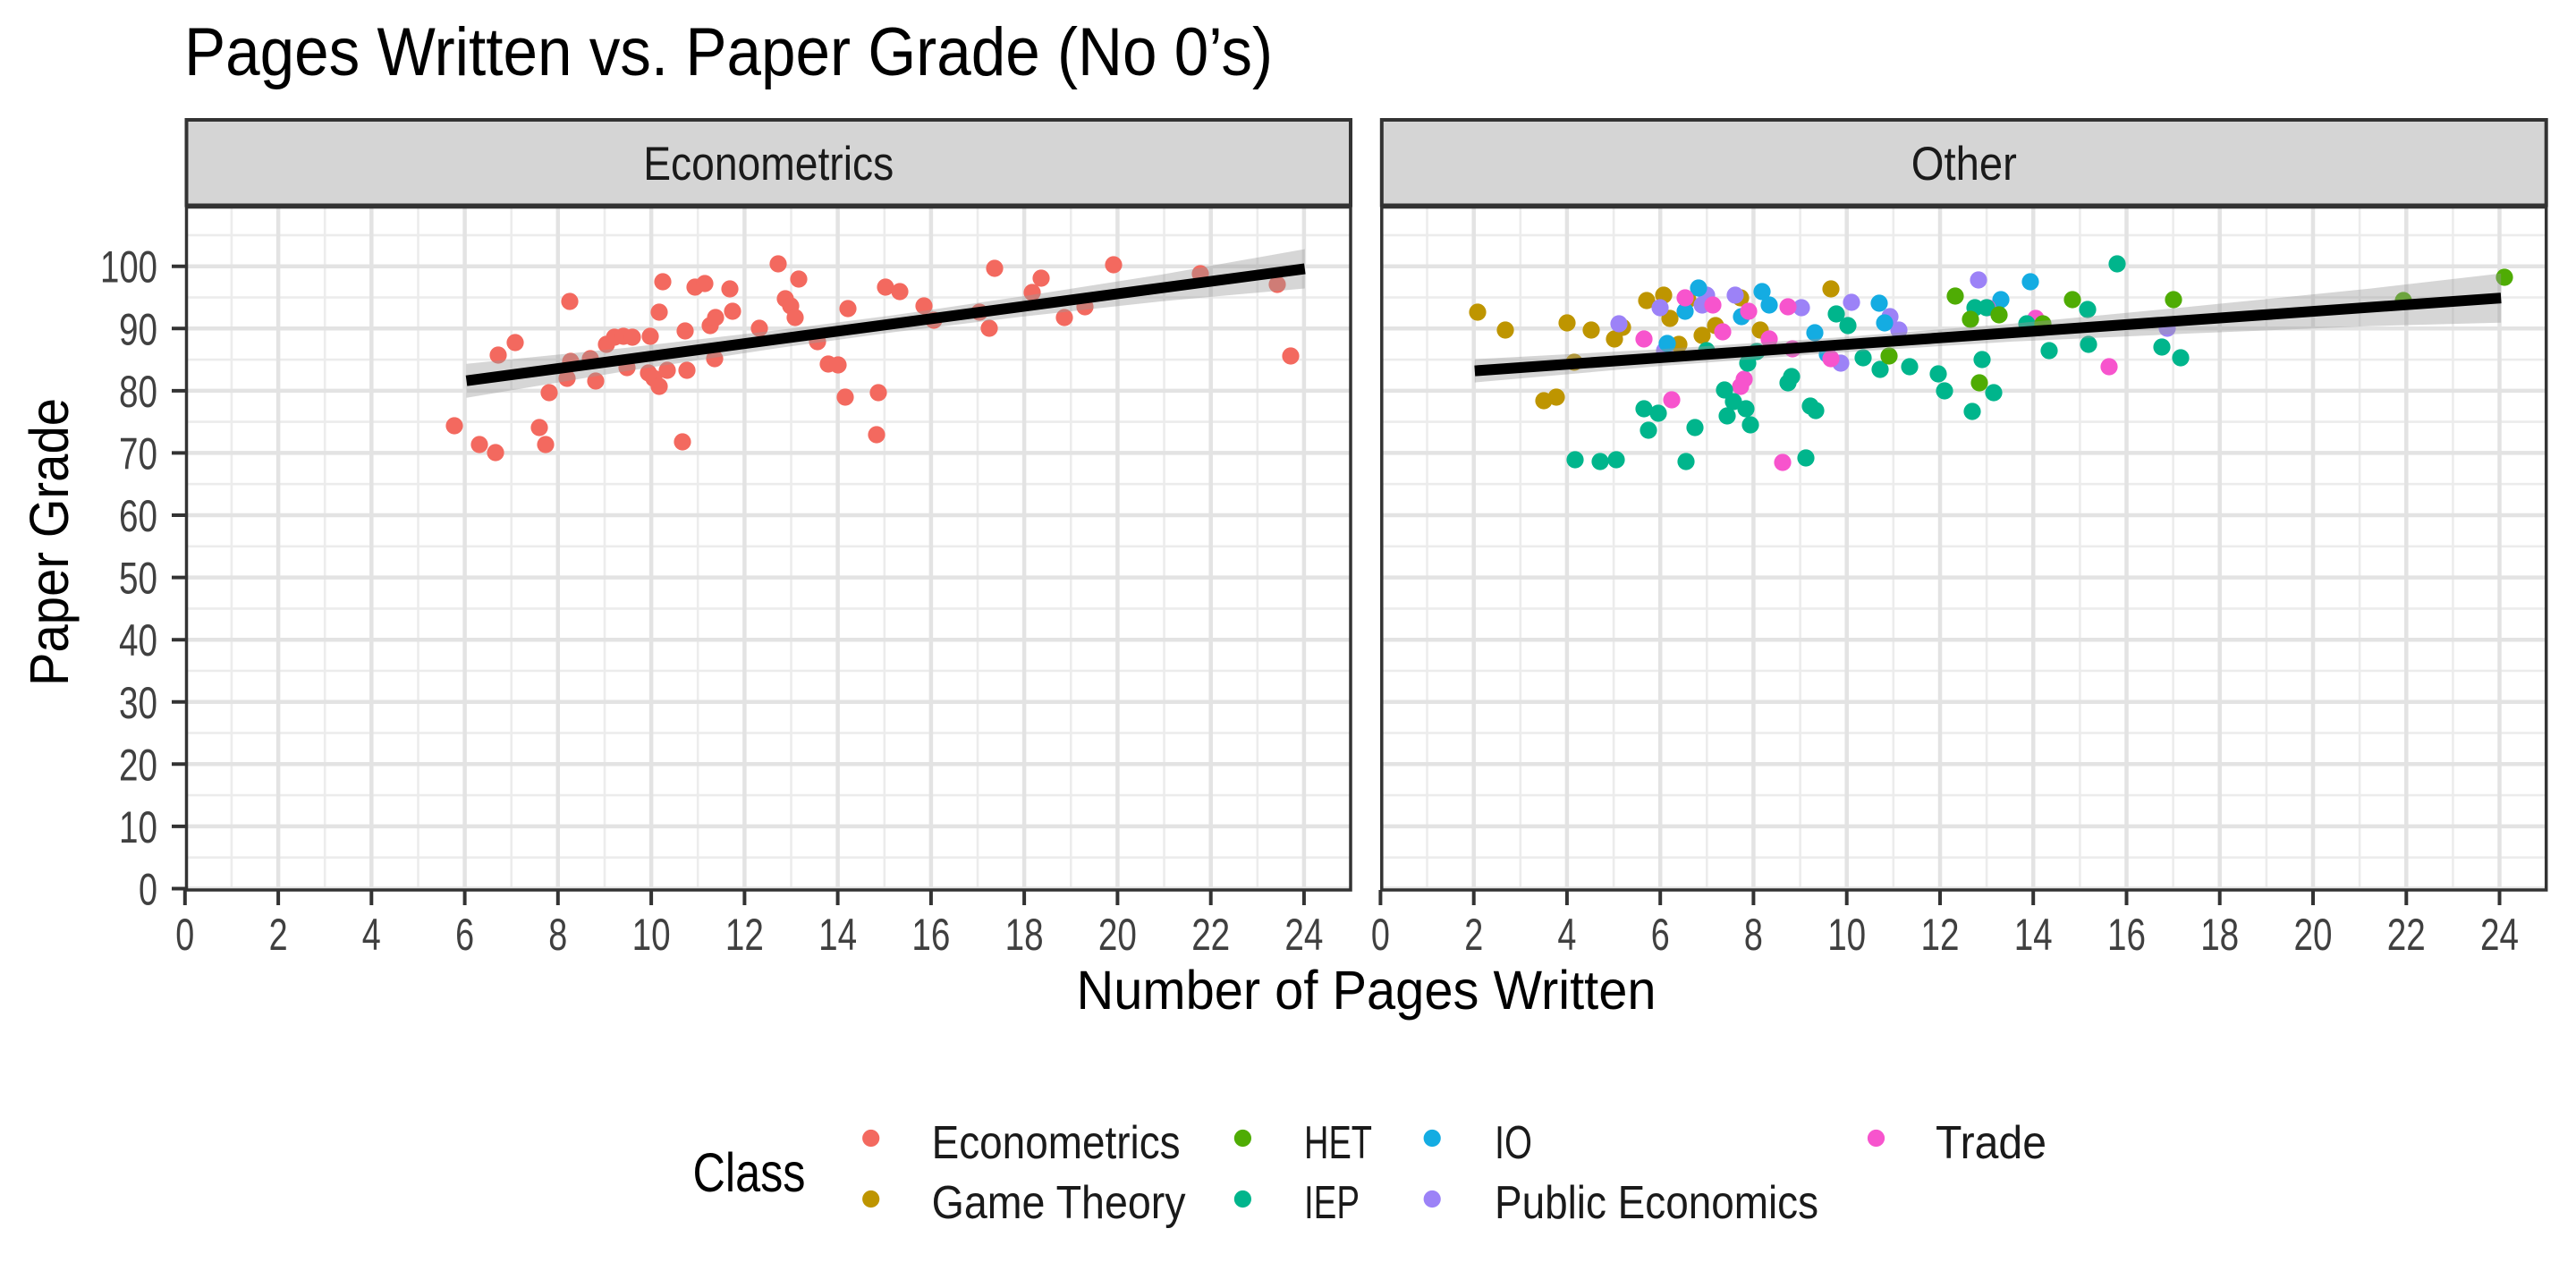 This screenshot has width=2576, height=1288. I want to click on svg-text: Other, so click(1964, 164).